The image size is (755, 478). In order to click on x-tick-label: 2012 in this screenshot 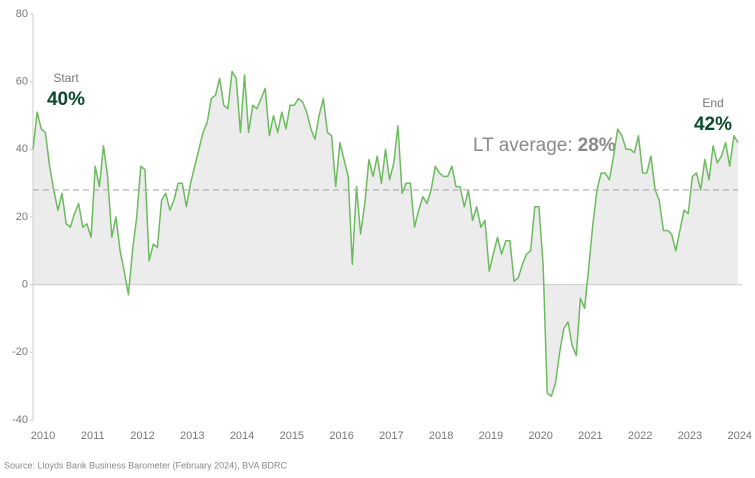, I will do `click(142, 436)`.